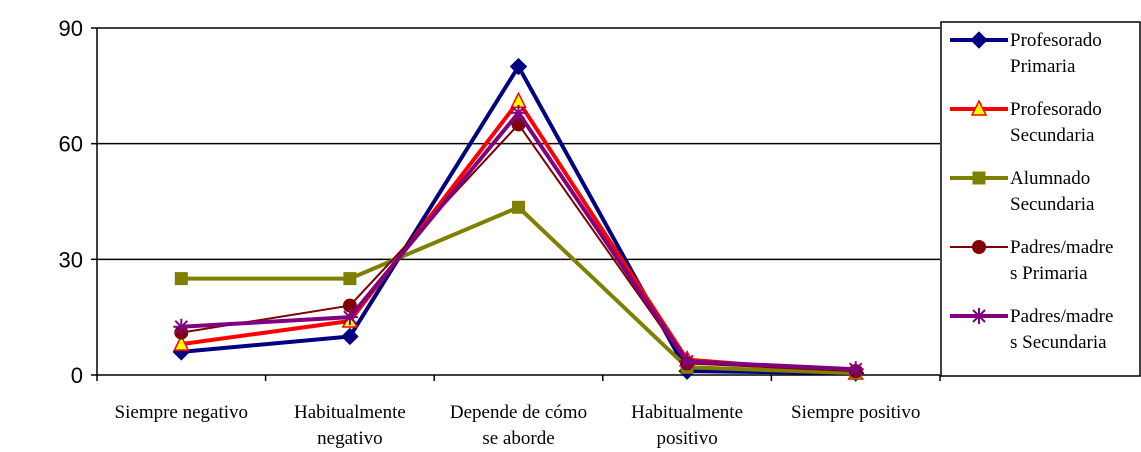 This screenshot has height=452, width=1141. I want to click on x-tick-label-line: Depende de cómo, so click(518, 412).